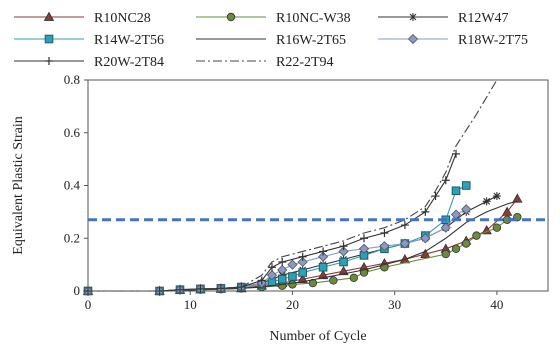 This screenshot has height=347, width=560. What do you see at coordinates (453, 40) in the screenshot?
I see `legend-item-r18w-2t75: R18W-2T75` at bounding box center [453, 40].